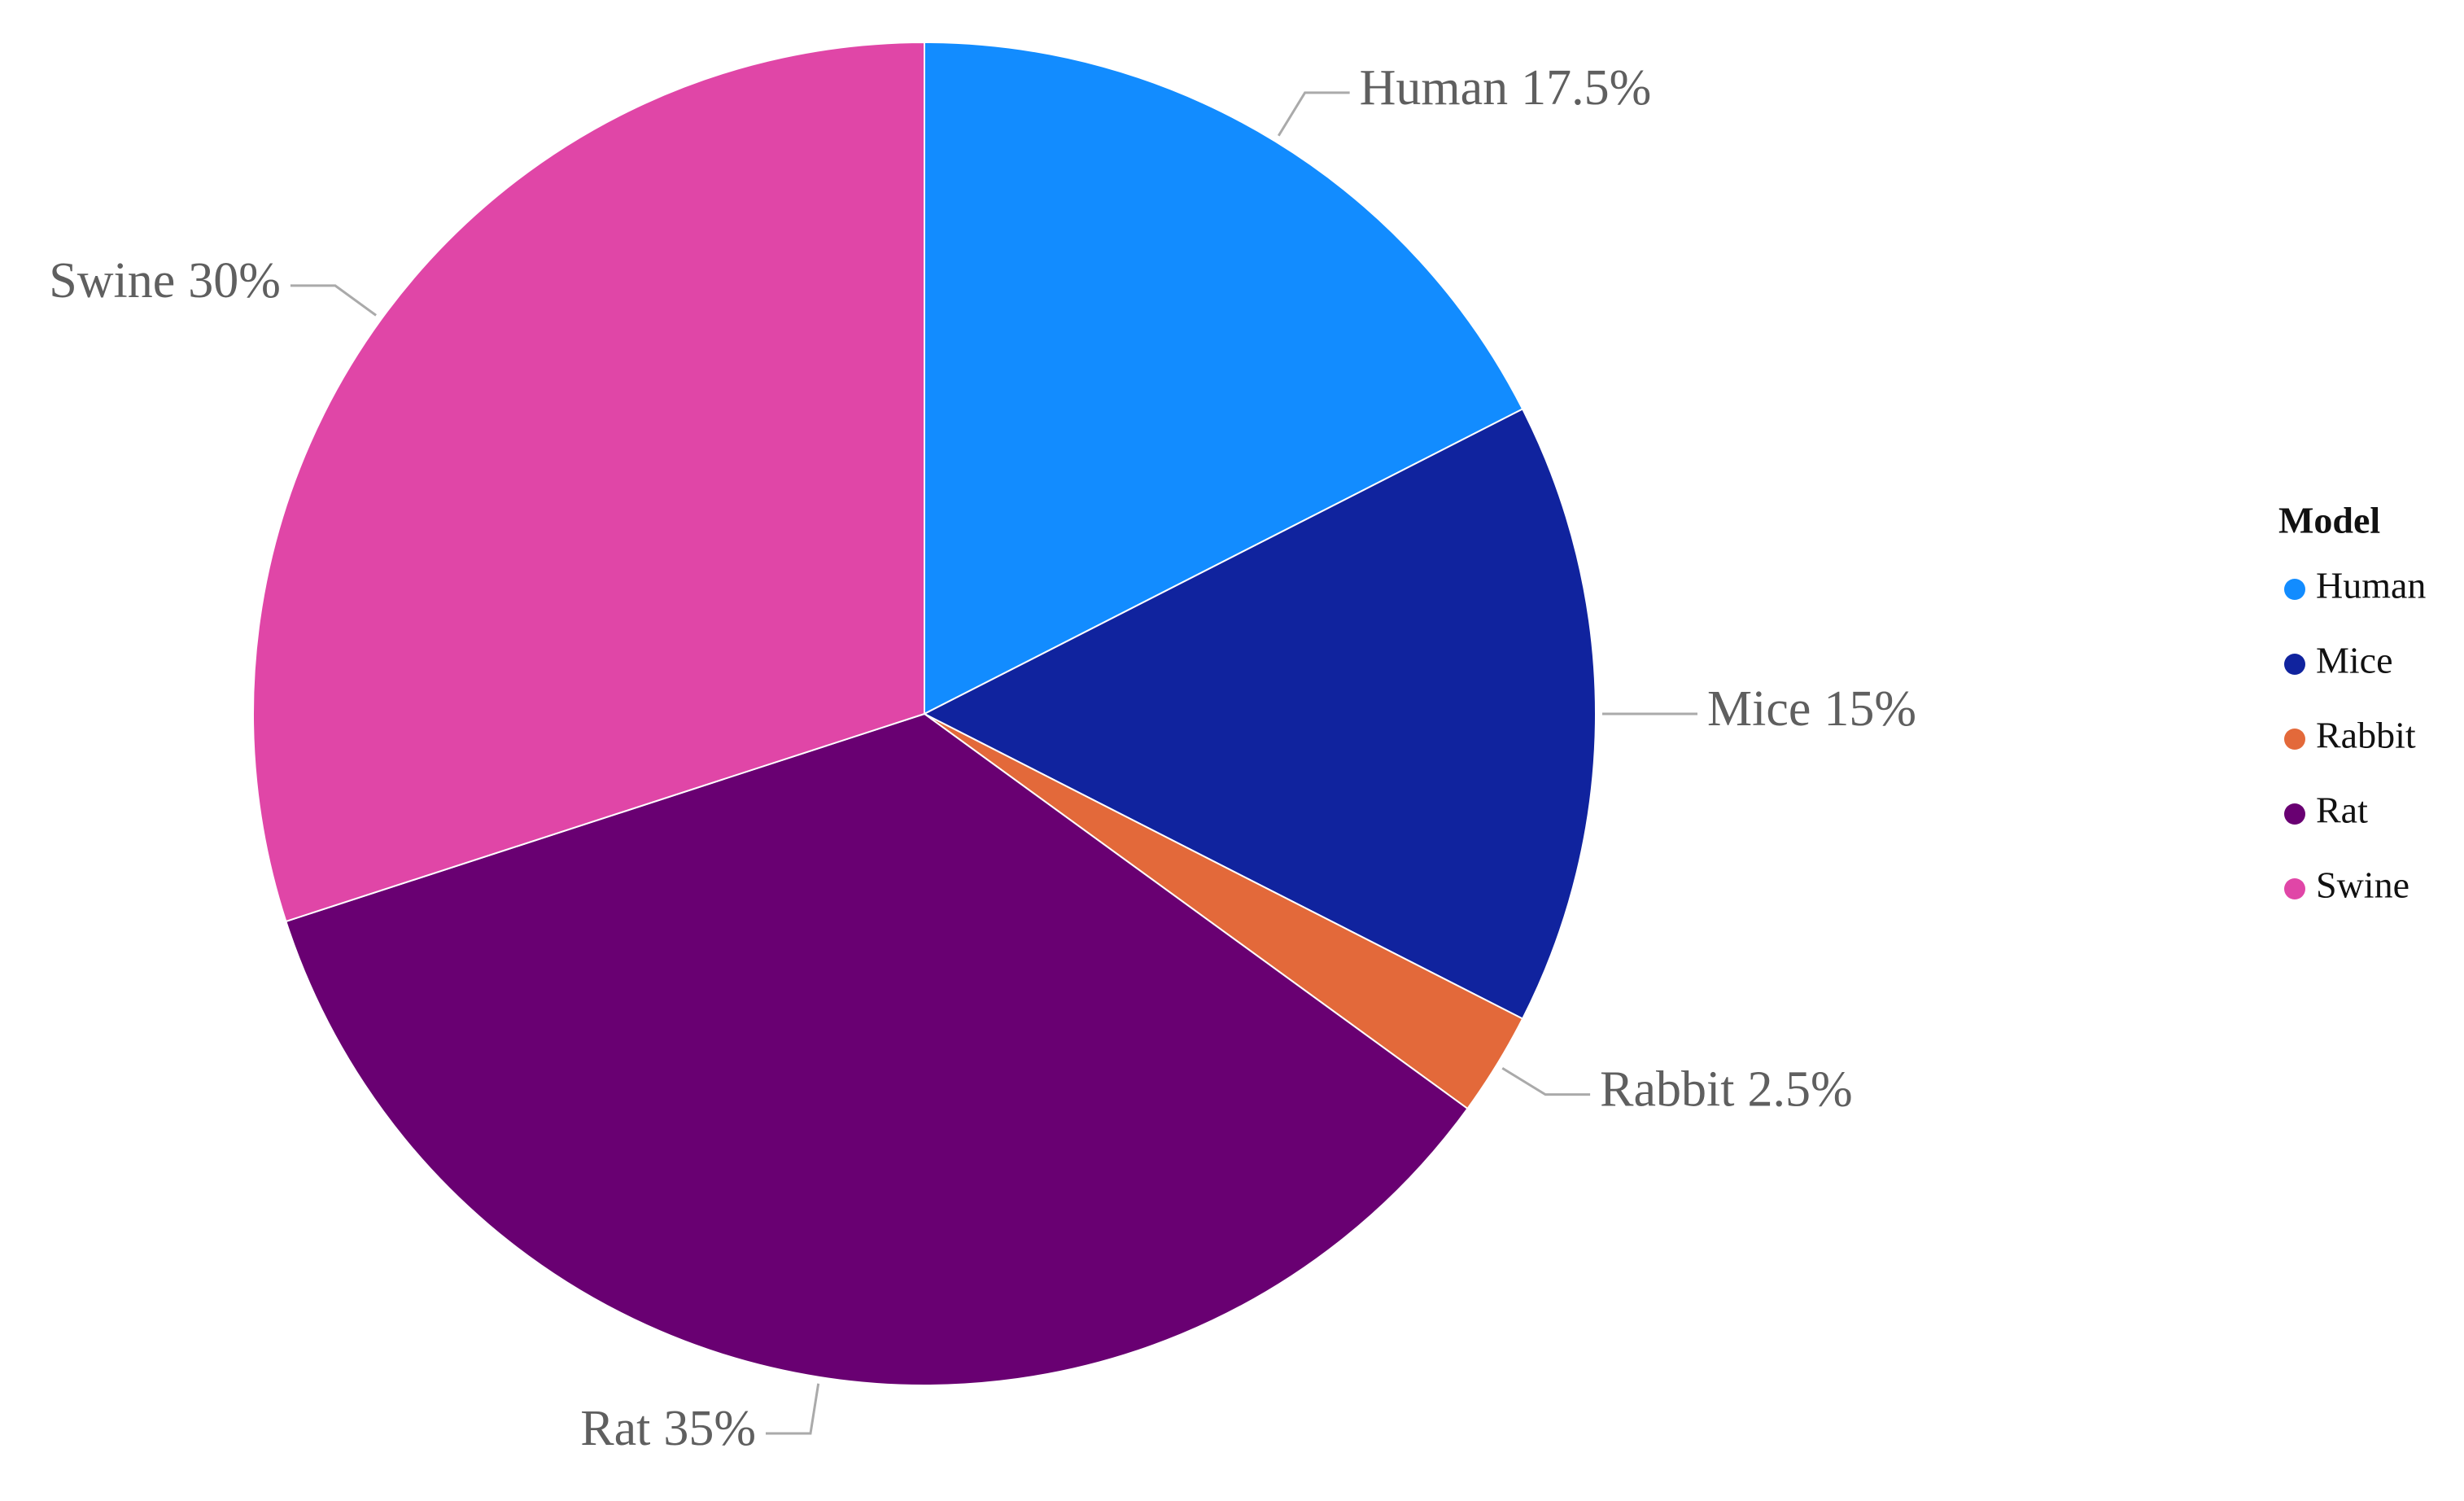  What do you see at coordinates (1759, 709) in the screenshot?
I see `slice-label-name: Mice` at bounding box center [1759, 709].